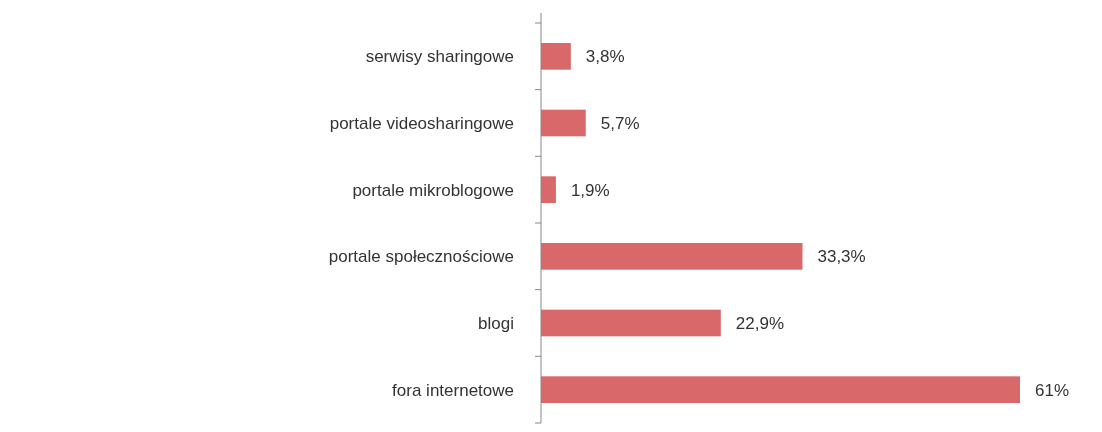 The height and width of the screenshot is (432, 1102). What do you see at coordinates (433, 190) in the screenshot?
I see `y-tick-label: portale mikroblogowe` at bounding box center [433, 190].